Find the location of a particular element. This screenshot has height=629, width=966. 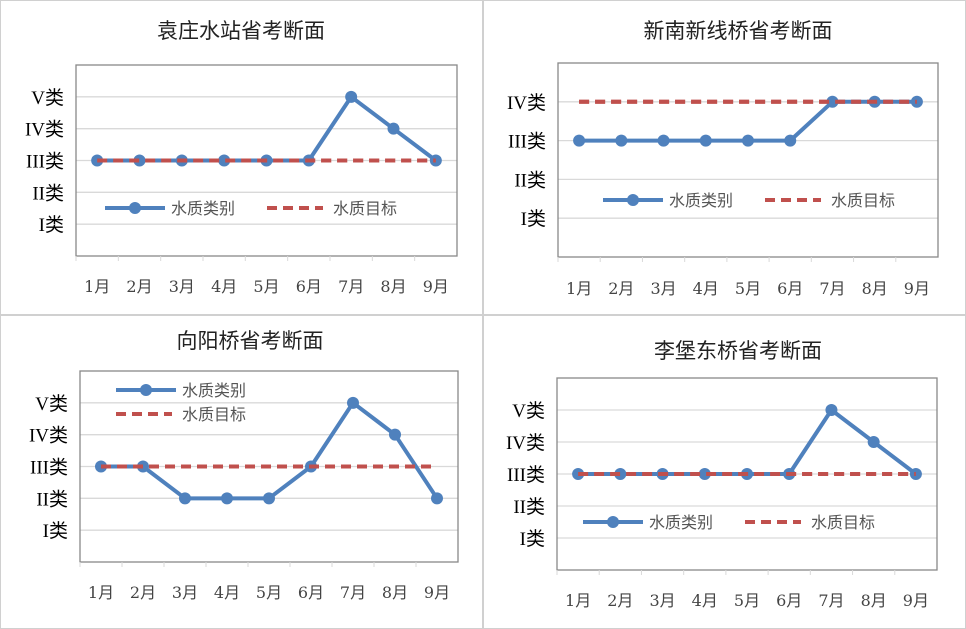

chart-title: 李堡东桥省考断面 is located at coordinates (738, 351).